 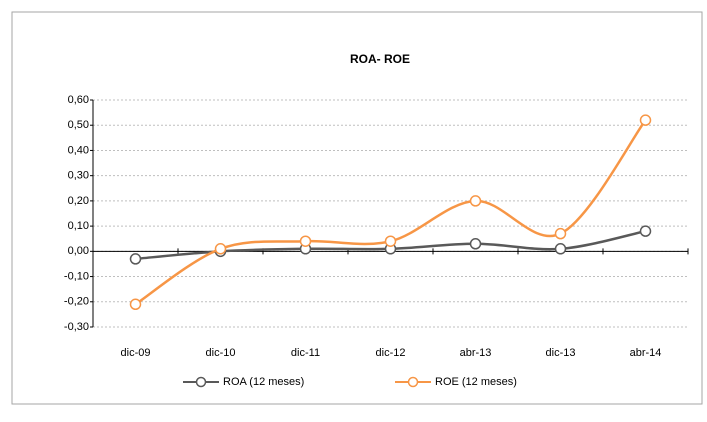 I want to click on x-tick-label: dic-11, so click(x=305, y=353).